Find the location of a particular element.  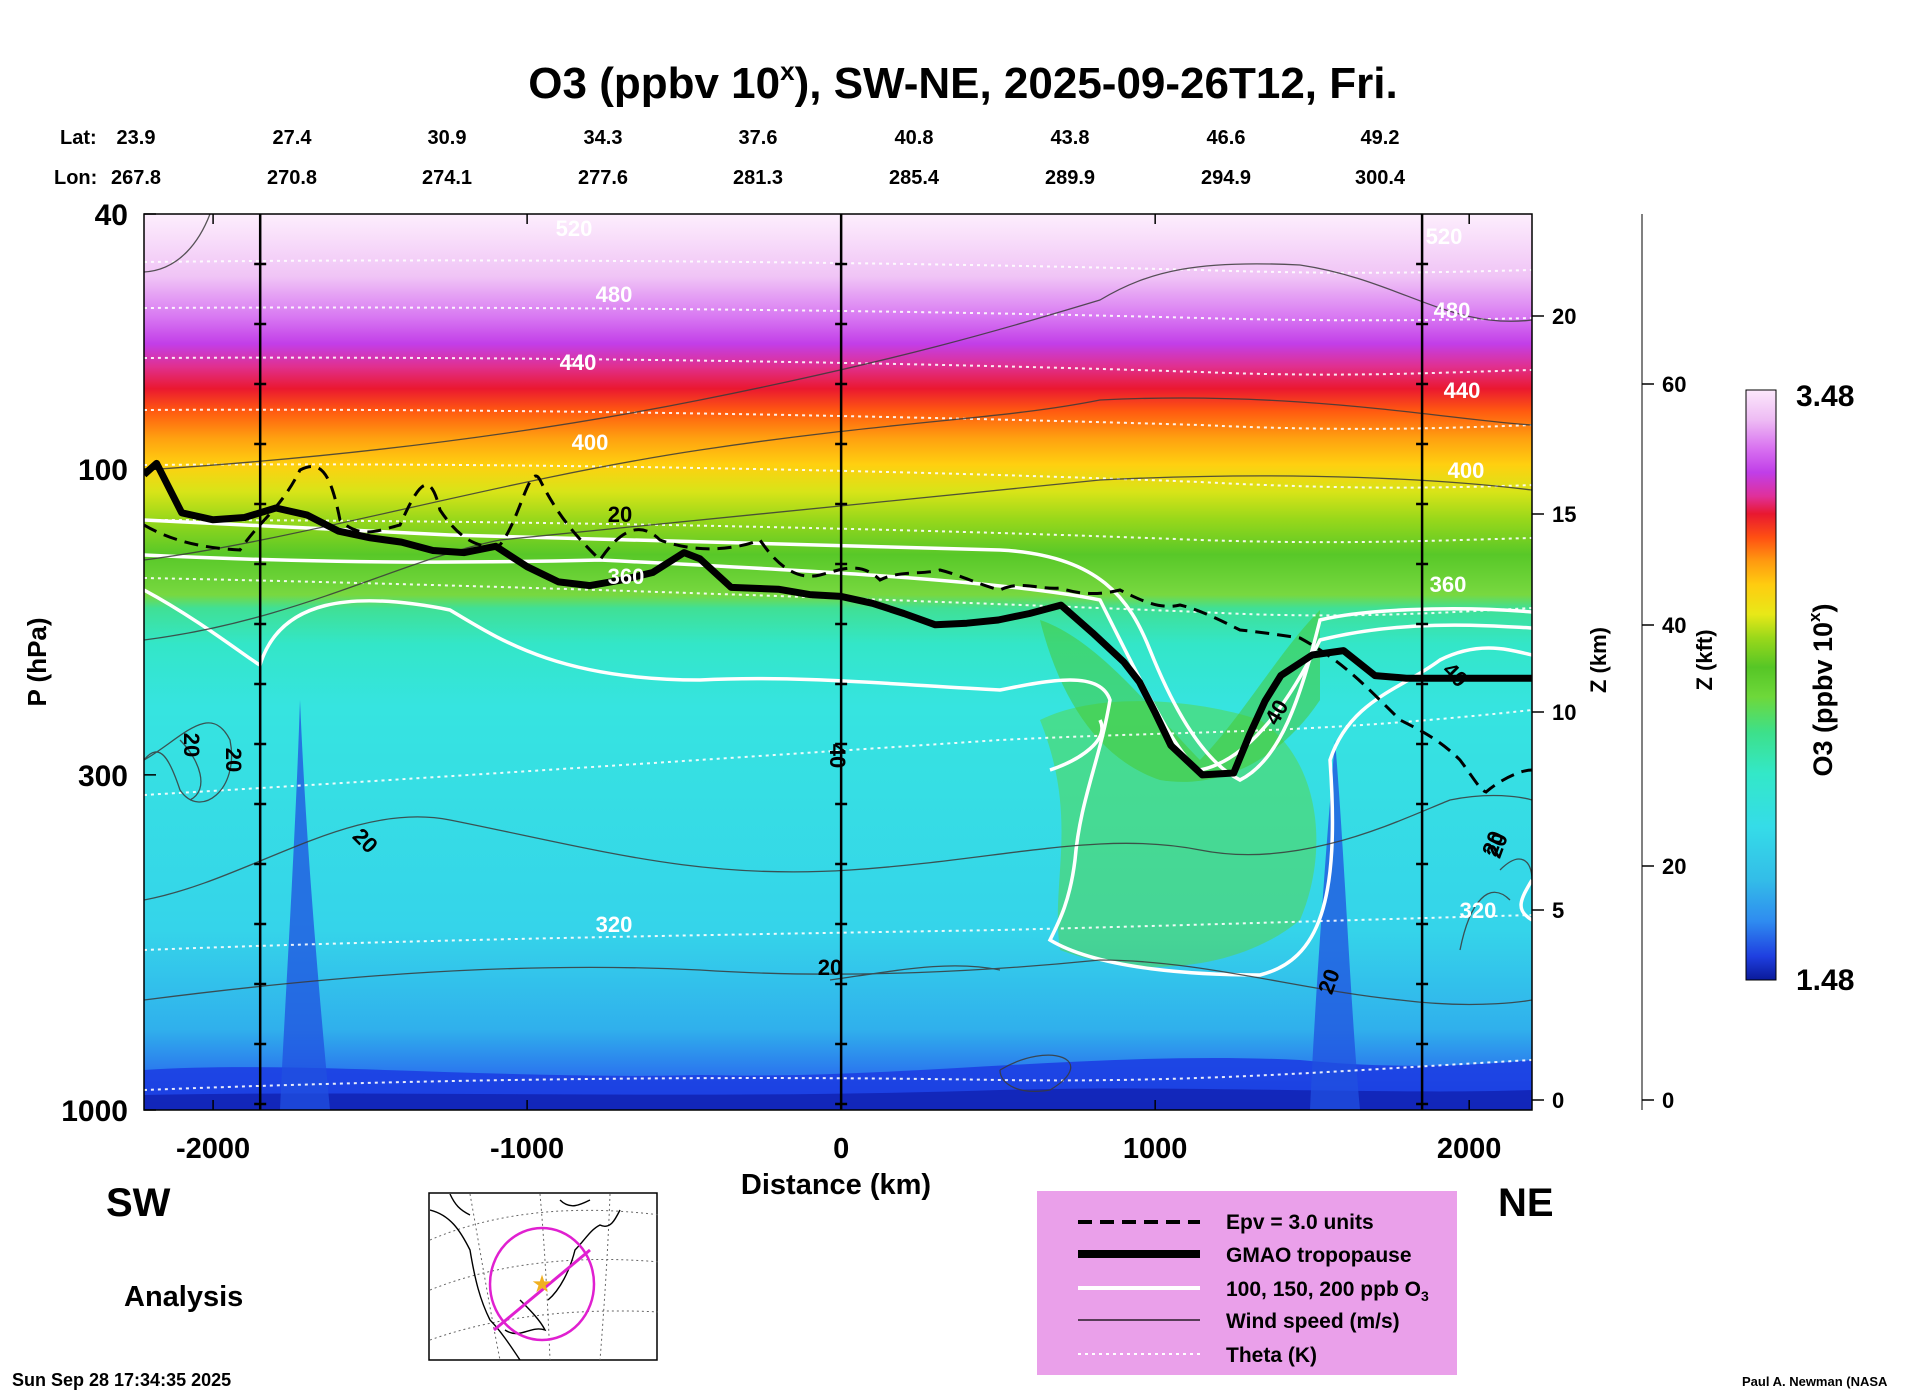

coastline is located at coordinates (525, 1277).